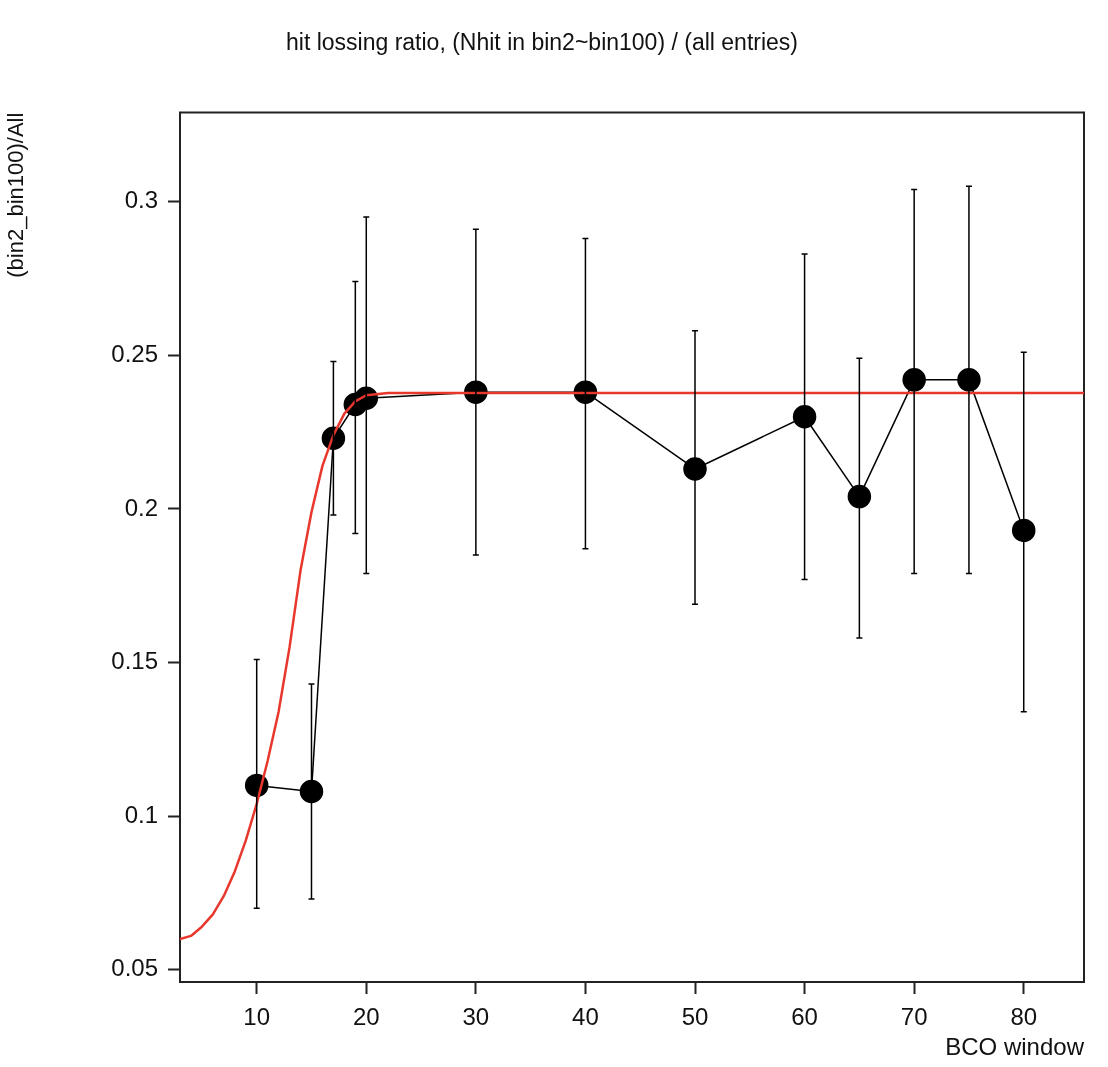 This screenshot has width=1108, height=1067. What do you see at coordinates (141, 814) in the screenshot?
I see `y-tick-label: 0.1` at bounding box center [141, 814].